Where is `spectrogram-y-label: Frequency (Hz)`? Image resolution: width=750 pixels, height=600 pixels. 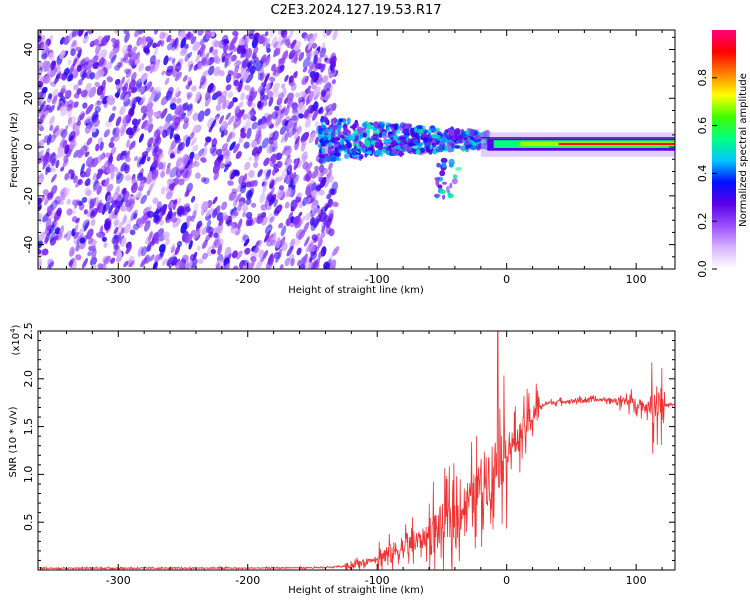
spectrogram-y-label: Frequency (Hz) is located at coordinates (14, 150).